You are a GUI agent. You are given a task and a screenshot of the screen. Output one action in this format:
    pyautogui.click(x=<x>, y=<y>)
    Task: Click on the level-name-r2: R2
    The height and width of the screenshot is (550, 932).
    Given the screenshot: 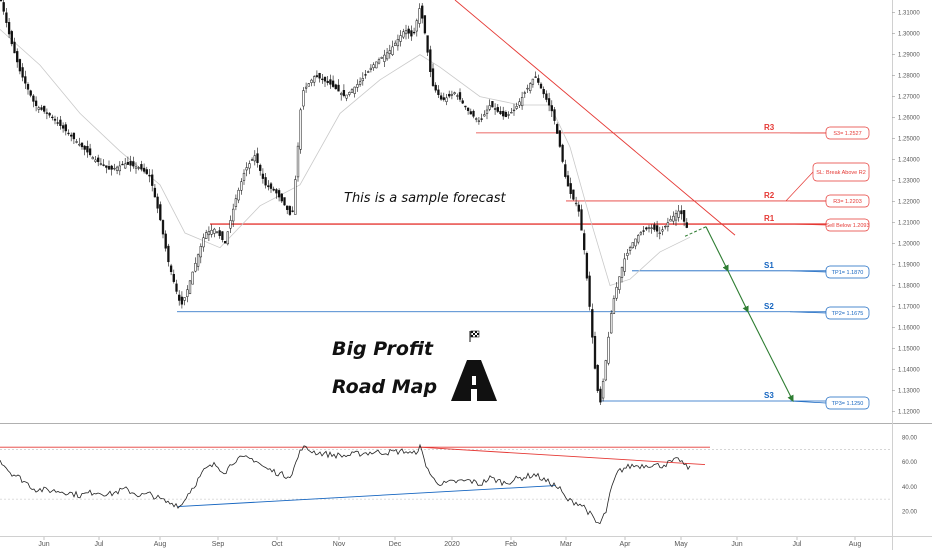 What is the action you would take?
    pyautogui.click(x=769, y=195)
    